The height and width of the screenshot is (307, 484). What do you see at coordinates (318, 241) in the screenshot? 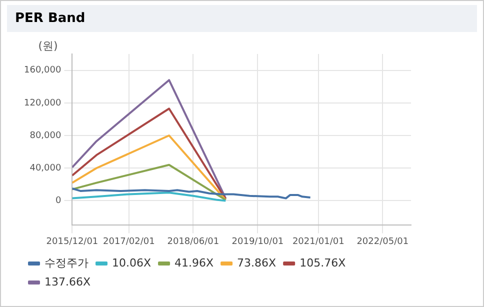
I see `x-tick-label: 2021/01/01` at bounding box center [318, 241].